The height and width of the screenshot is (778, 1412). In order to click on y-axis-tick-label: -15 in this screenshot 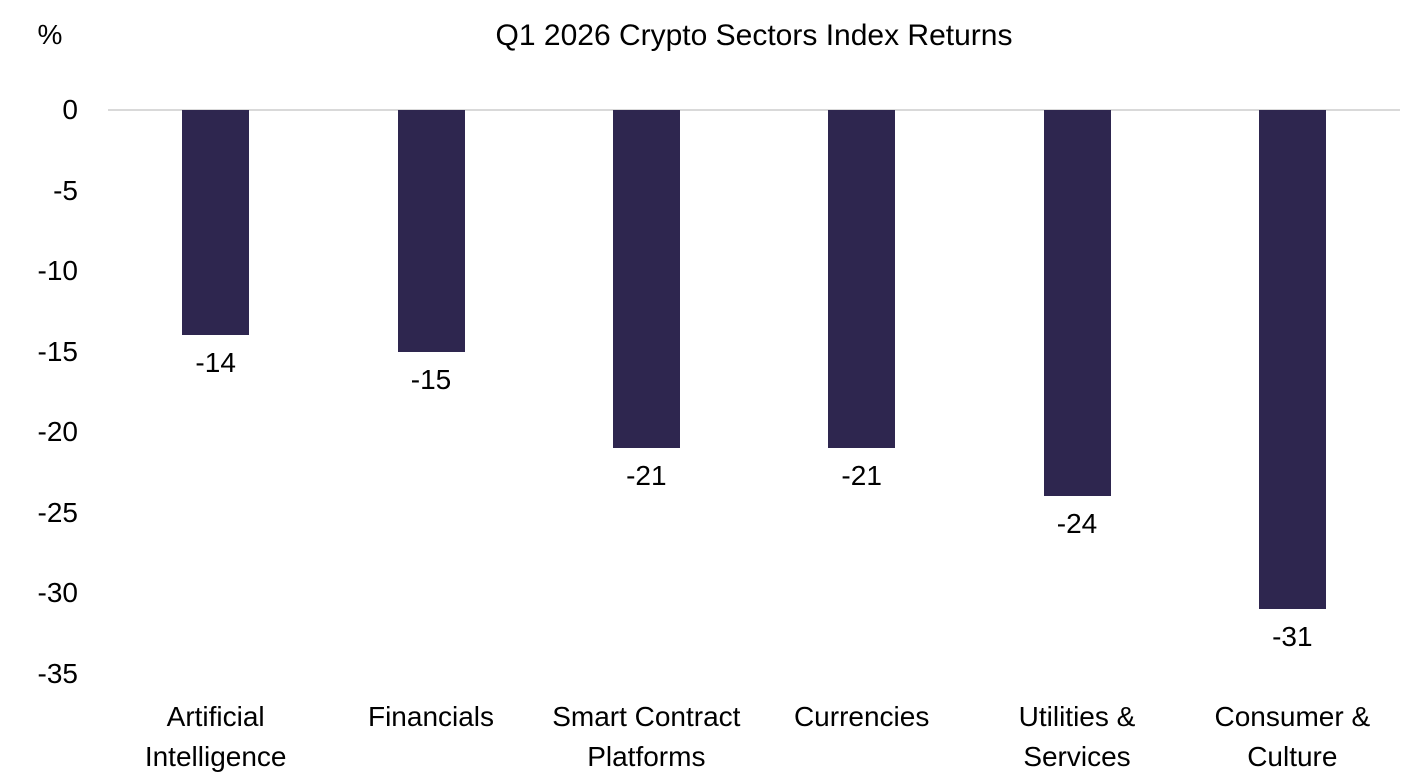, I will do `click(57, 351)`.